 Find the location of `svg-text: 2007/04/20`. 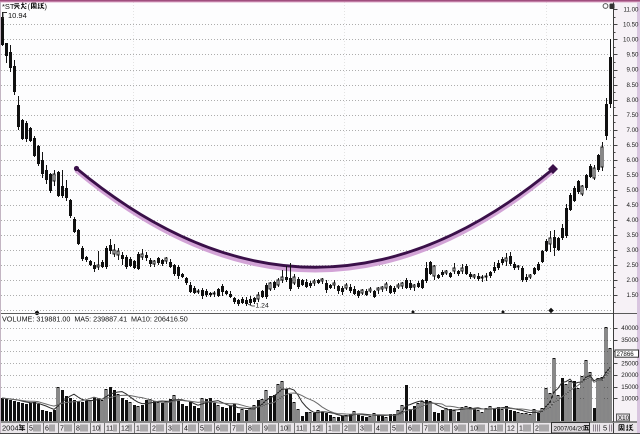

svg-text: 2007/04/20 is located at coordinates (570, 428).